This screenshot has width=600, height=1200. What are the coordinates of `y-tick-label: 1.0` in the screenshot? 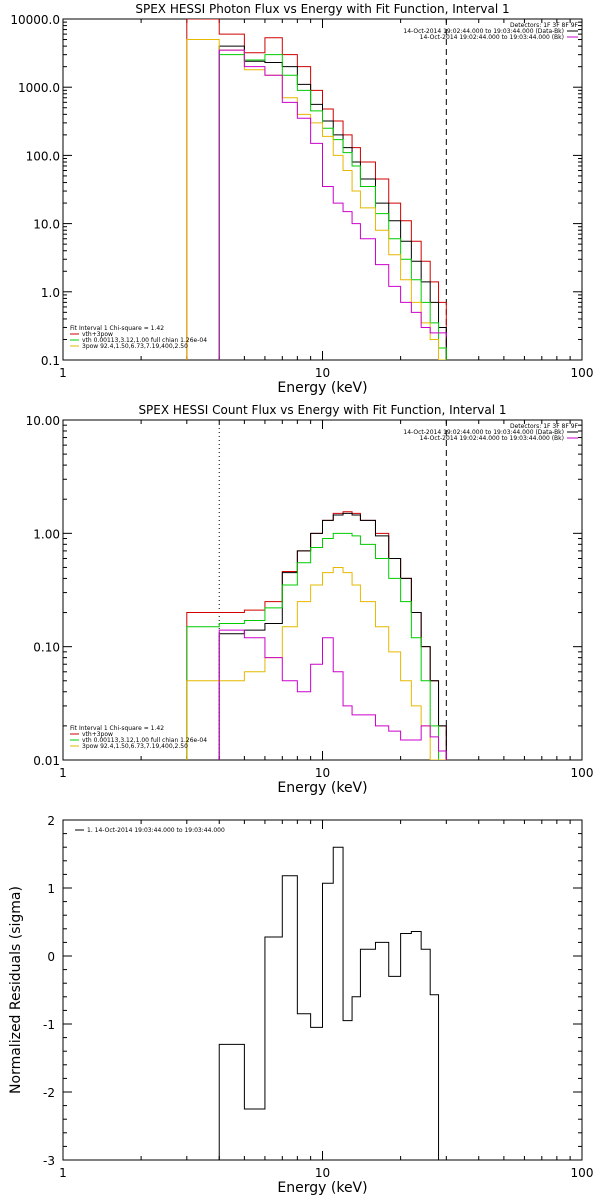 It's located at (50, 293).